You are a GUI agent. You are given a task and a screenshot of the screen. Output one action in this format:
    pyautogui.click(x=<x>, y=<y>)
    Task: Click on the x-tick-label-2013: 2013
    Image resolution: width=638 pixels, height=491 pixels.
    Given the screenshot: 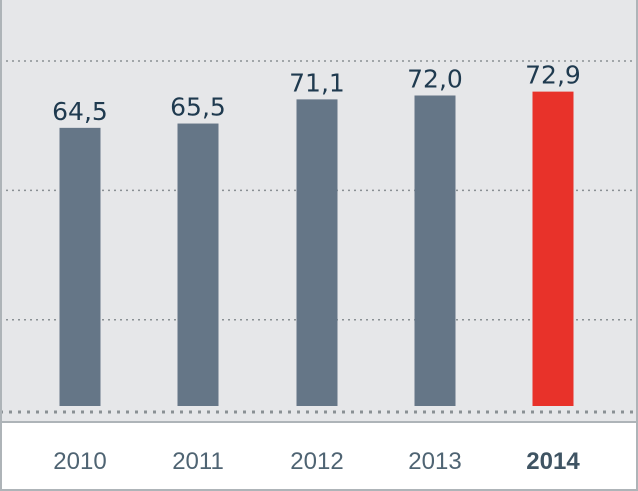 What is the action you would take?
    pyautogui.click(x=434, y=461)
    